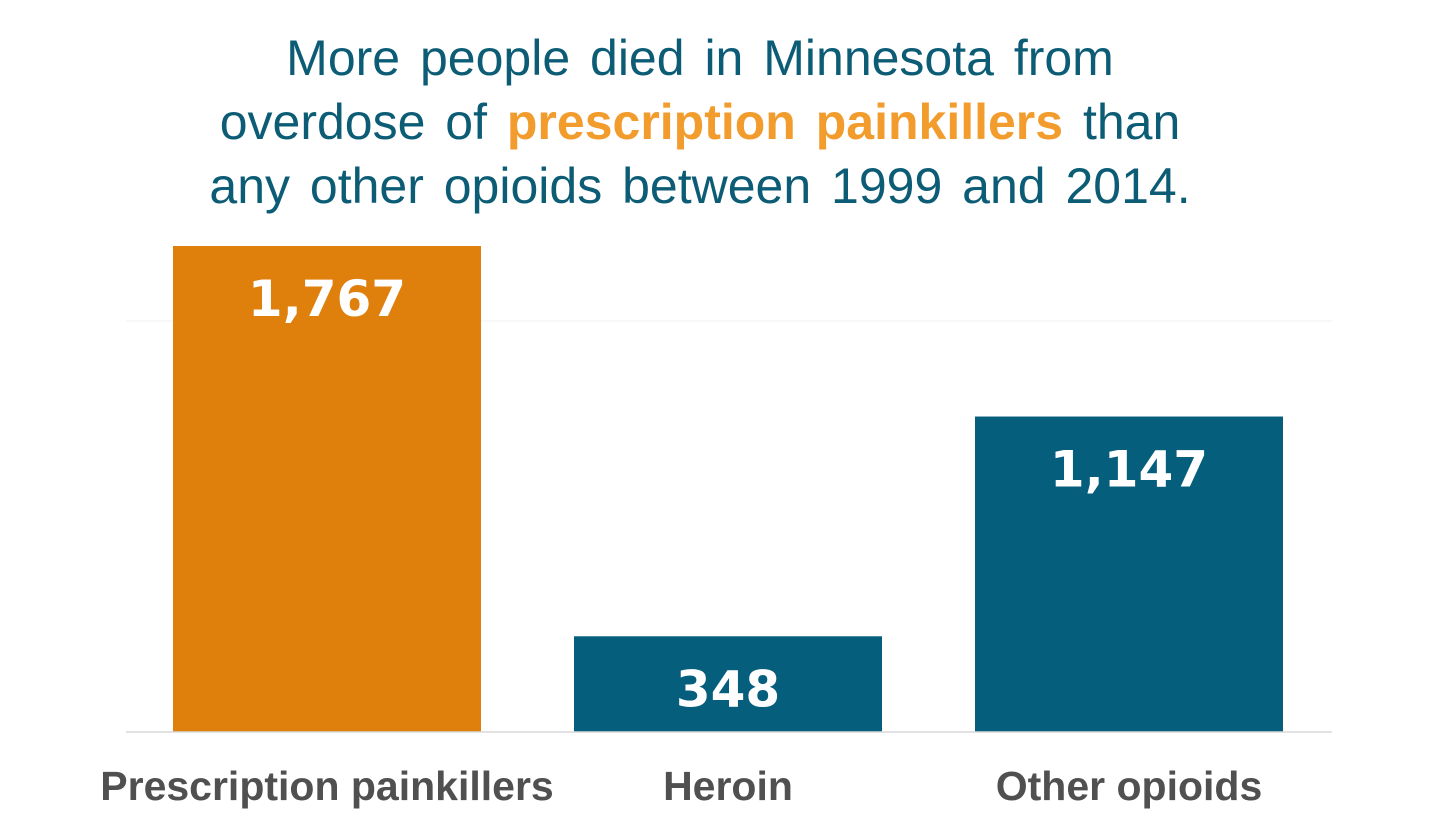 The image size is (1440, 840). I want to click on title-highlight: prescription painkillers, so click(785, 122).